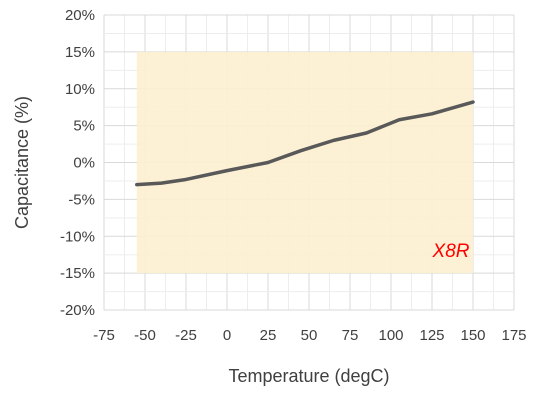  What do you see at coordinates (513, 335) in the screenshot?
I see `x-tick-label: 175` at bounding box center [513, 335].